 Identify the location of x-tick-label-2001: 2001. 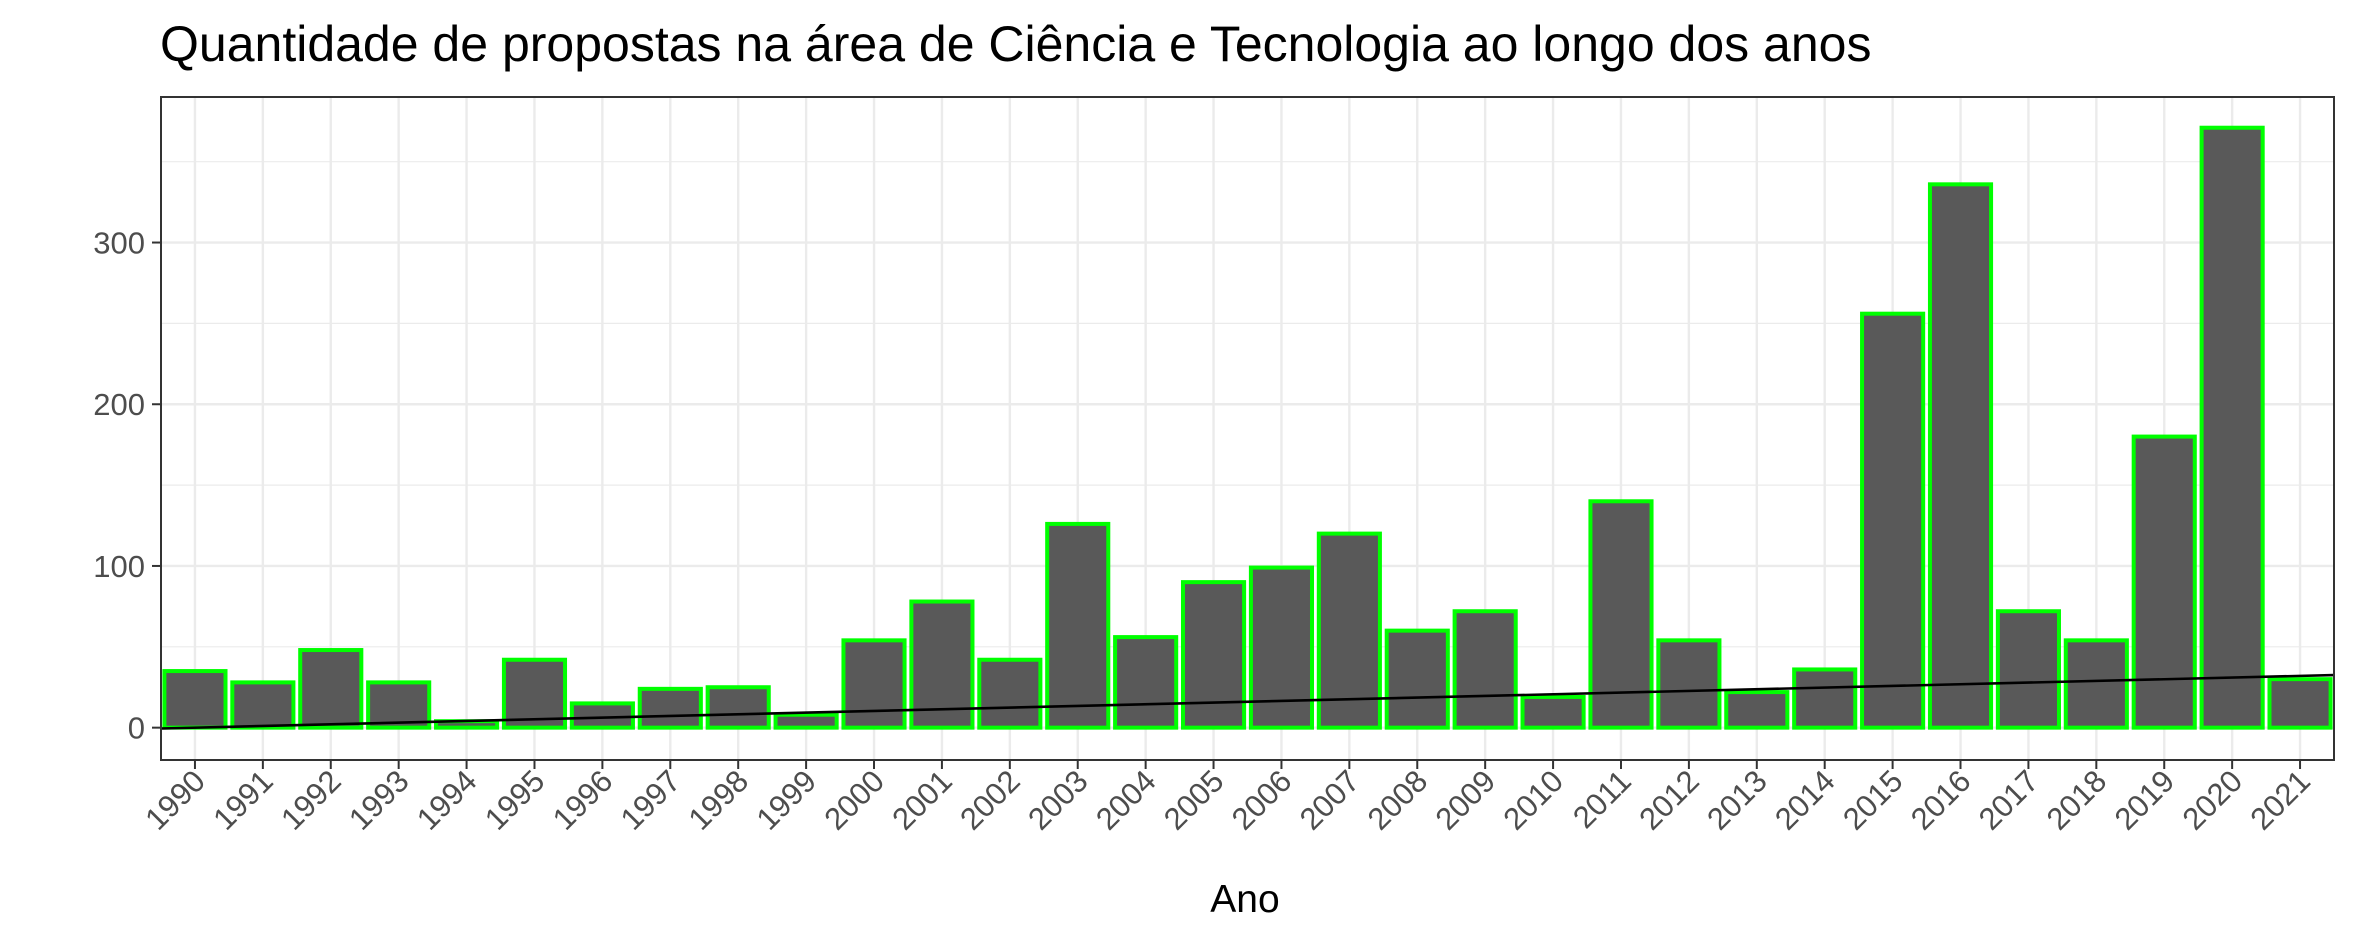
(922, 800).